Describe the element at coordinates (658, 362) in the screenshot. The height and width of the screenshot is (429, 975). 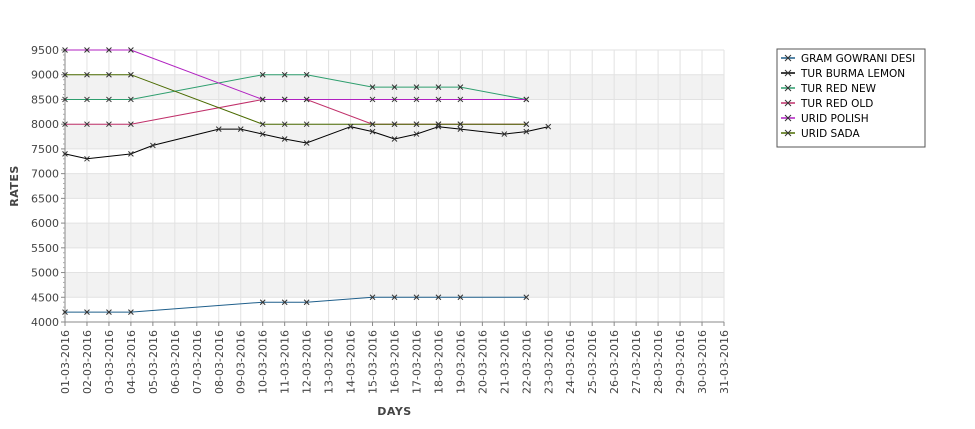
I see `x-tick-label: 28-03-2016` at that location.